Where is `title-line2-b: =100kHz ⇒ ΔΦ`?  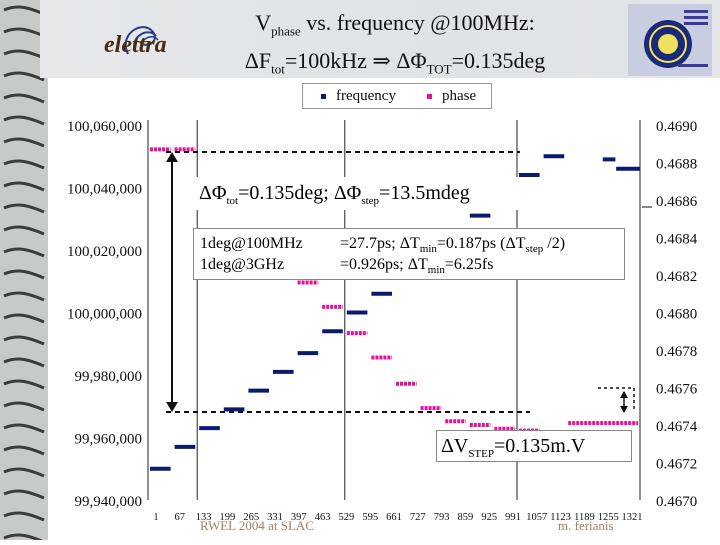
title-line2-b: =100kHz ⇒ ΔΦ is located at coordinates (355, 61).